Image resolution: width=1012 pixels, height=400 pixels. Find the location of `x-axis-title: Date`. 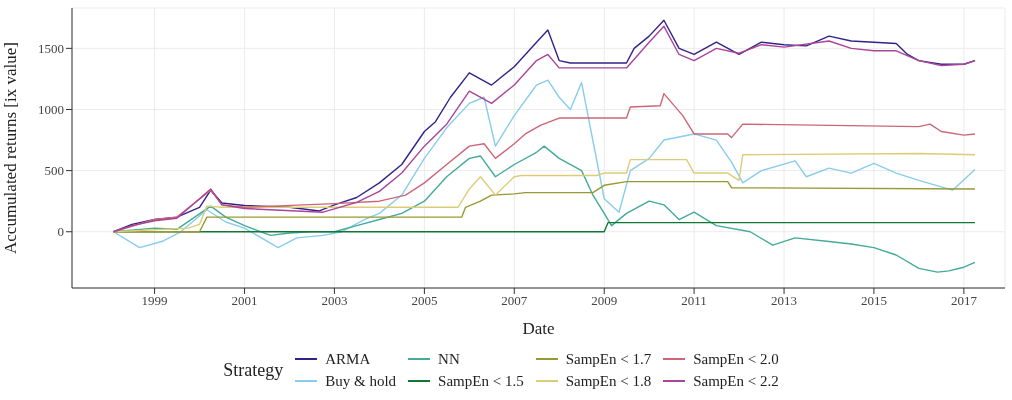

x-axis-title: Date is located at coordinates (538, 328).